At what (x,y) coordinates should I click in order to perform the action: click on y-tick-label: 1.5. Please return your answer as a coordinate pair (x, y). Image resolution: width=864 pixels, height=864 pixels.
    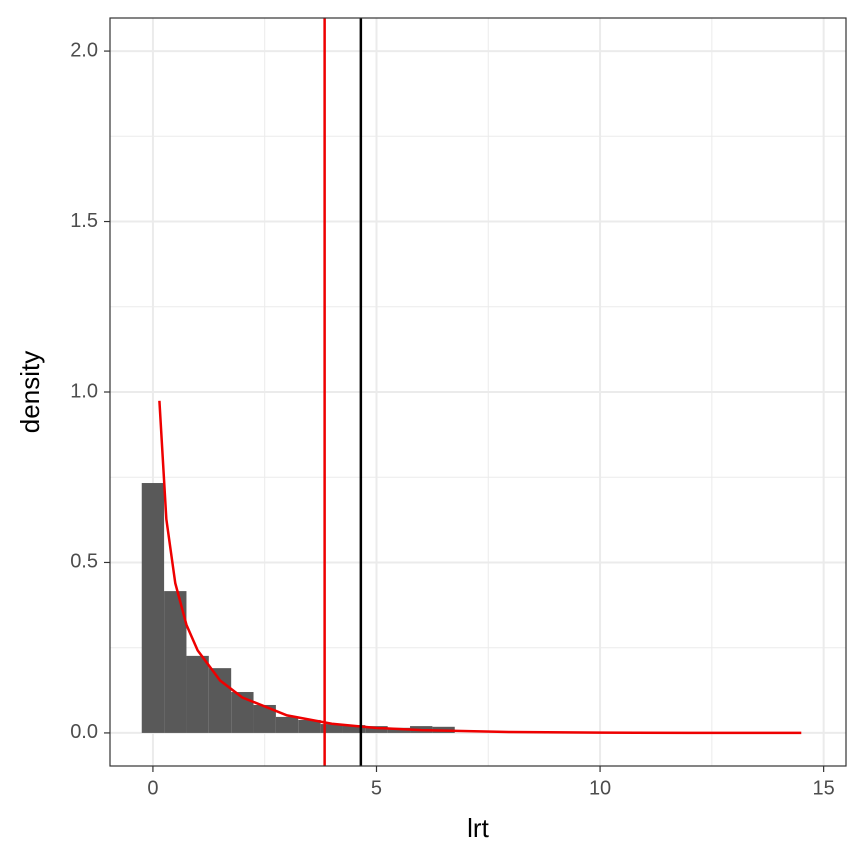
    Looking at the image, I should click on (84, 221).